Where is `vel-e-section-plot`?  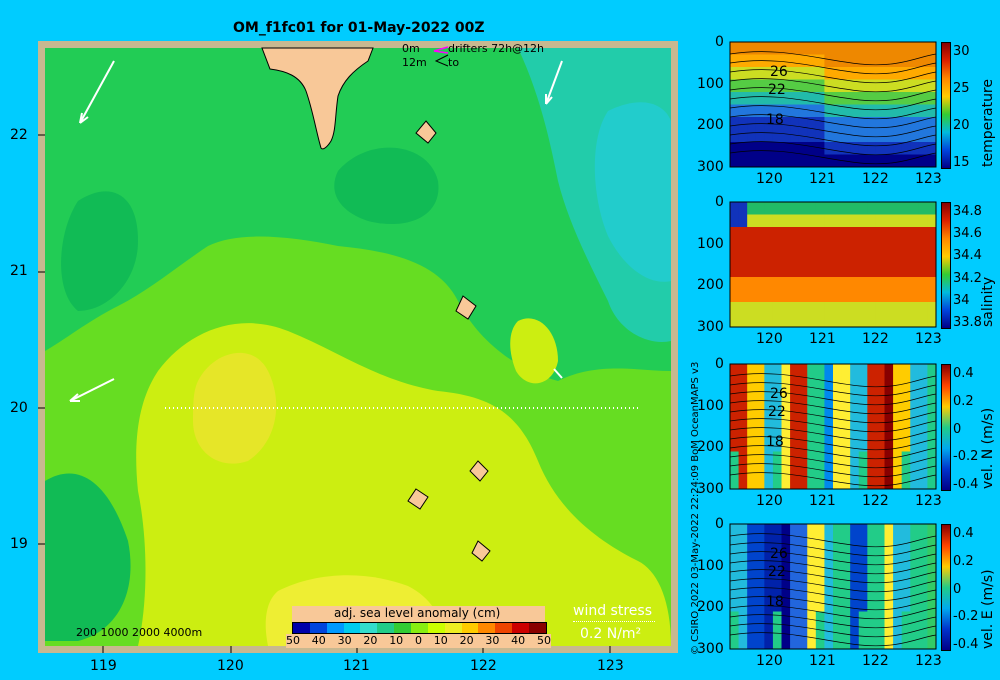 vel-e-section-plot is located at coordinates (833, 586).